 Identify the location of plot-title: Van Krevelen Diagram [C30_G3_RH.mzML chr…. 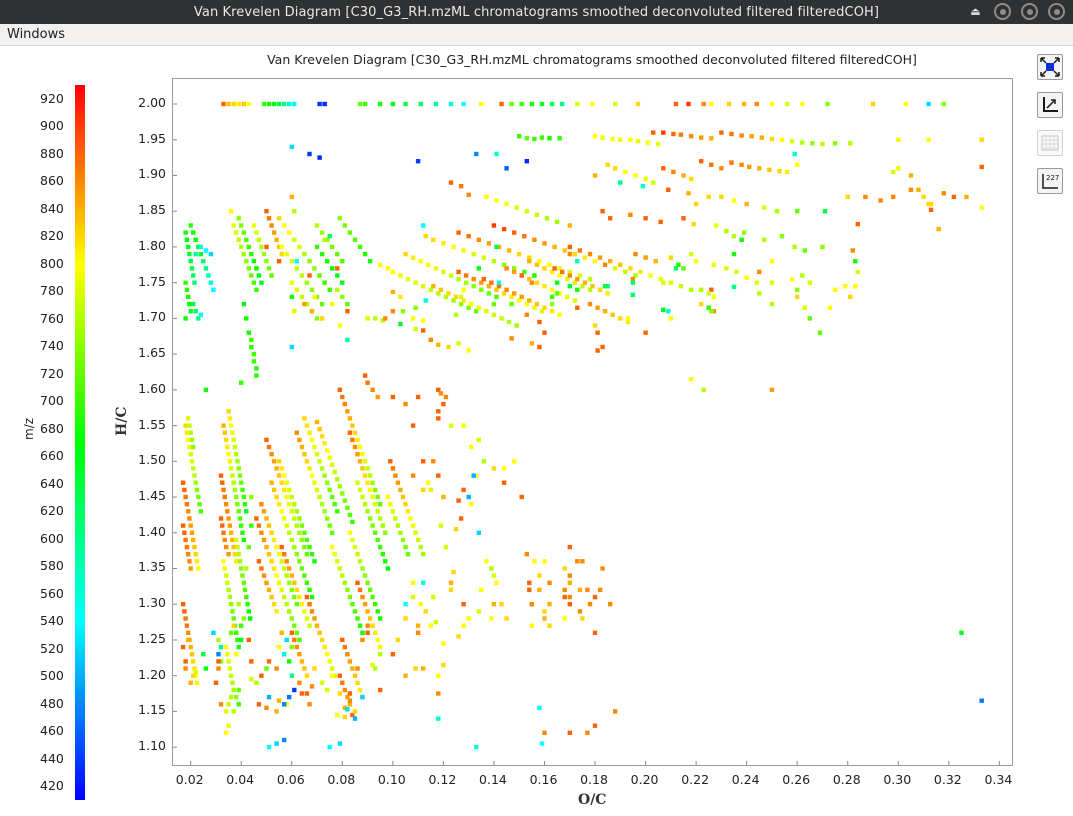
(592, 59).